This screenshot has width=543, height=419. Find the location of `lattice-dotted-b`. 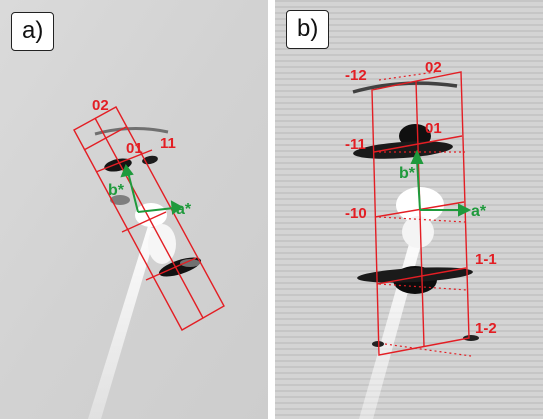

lattice-dotted-b is located at coordinates (425, 214).